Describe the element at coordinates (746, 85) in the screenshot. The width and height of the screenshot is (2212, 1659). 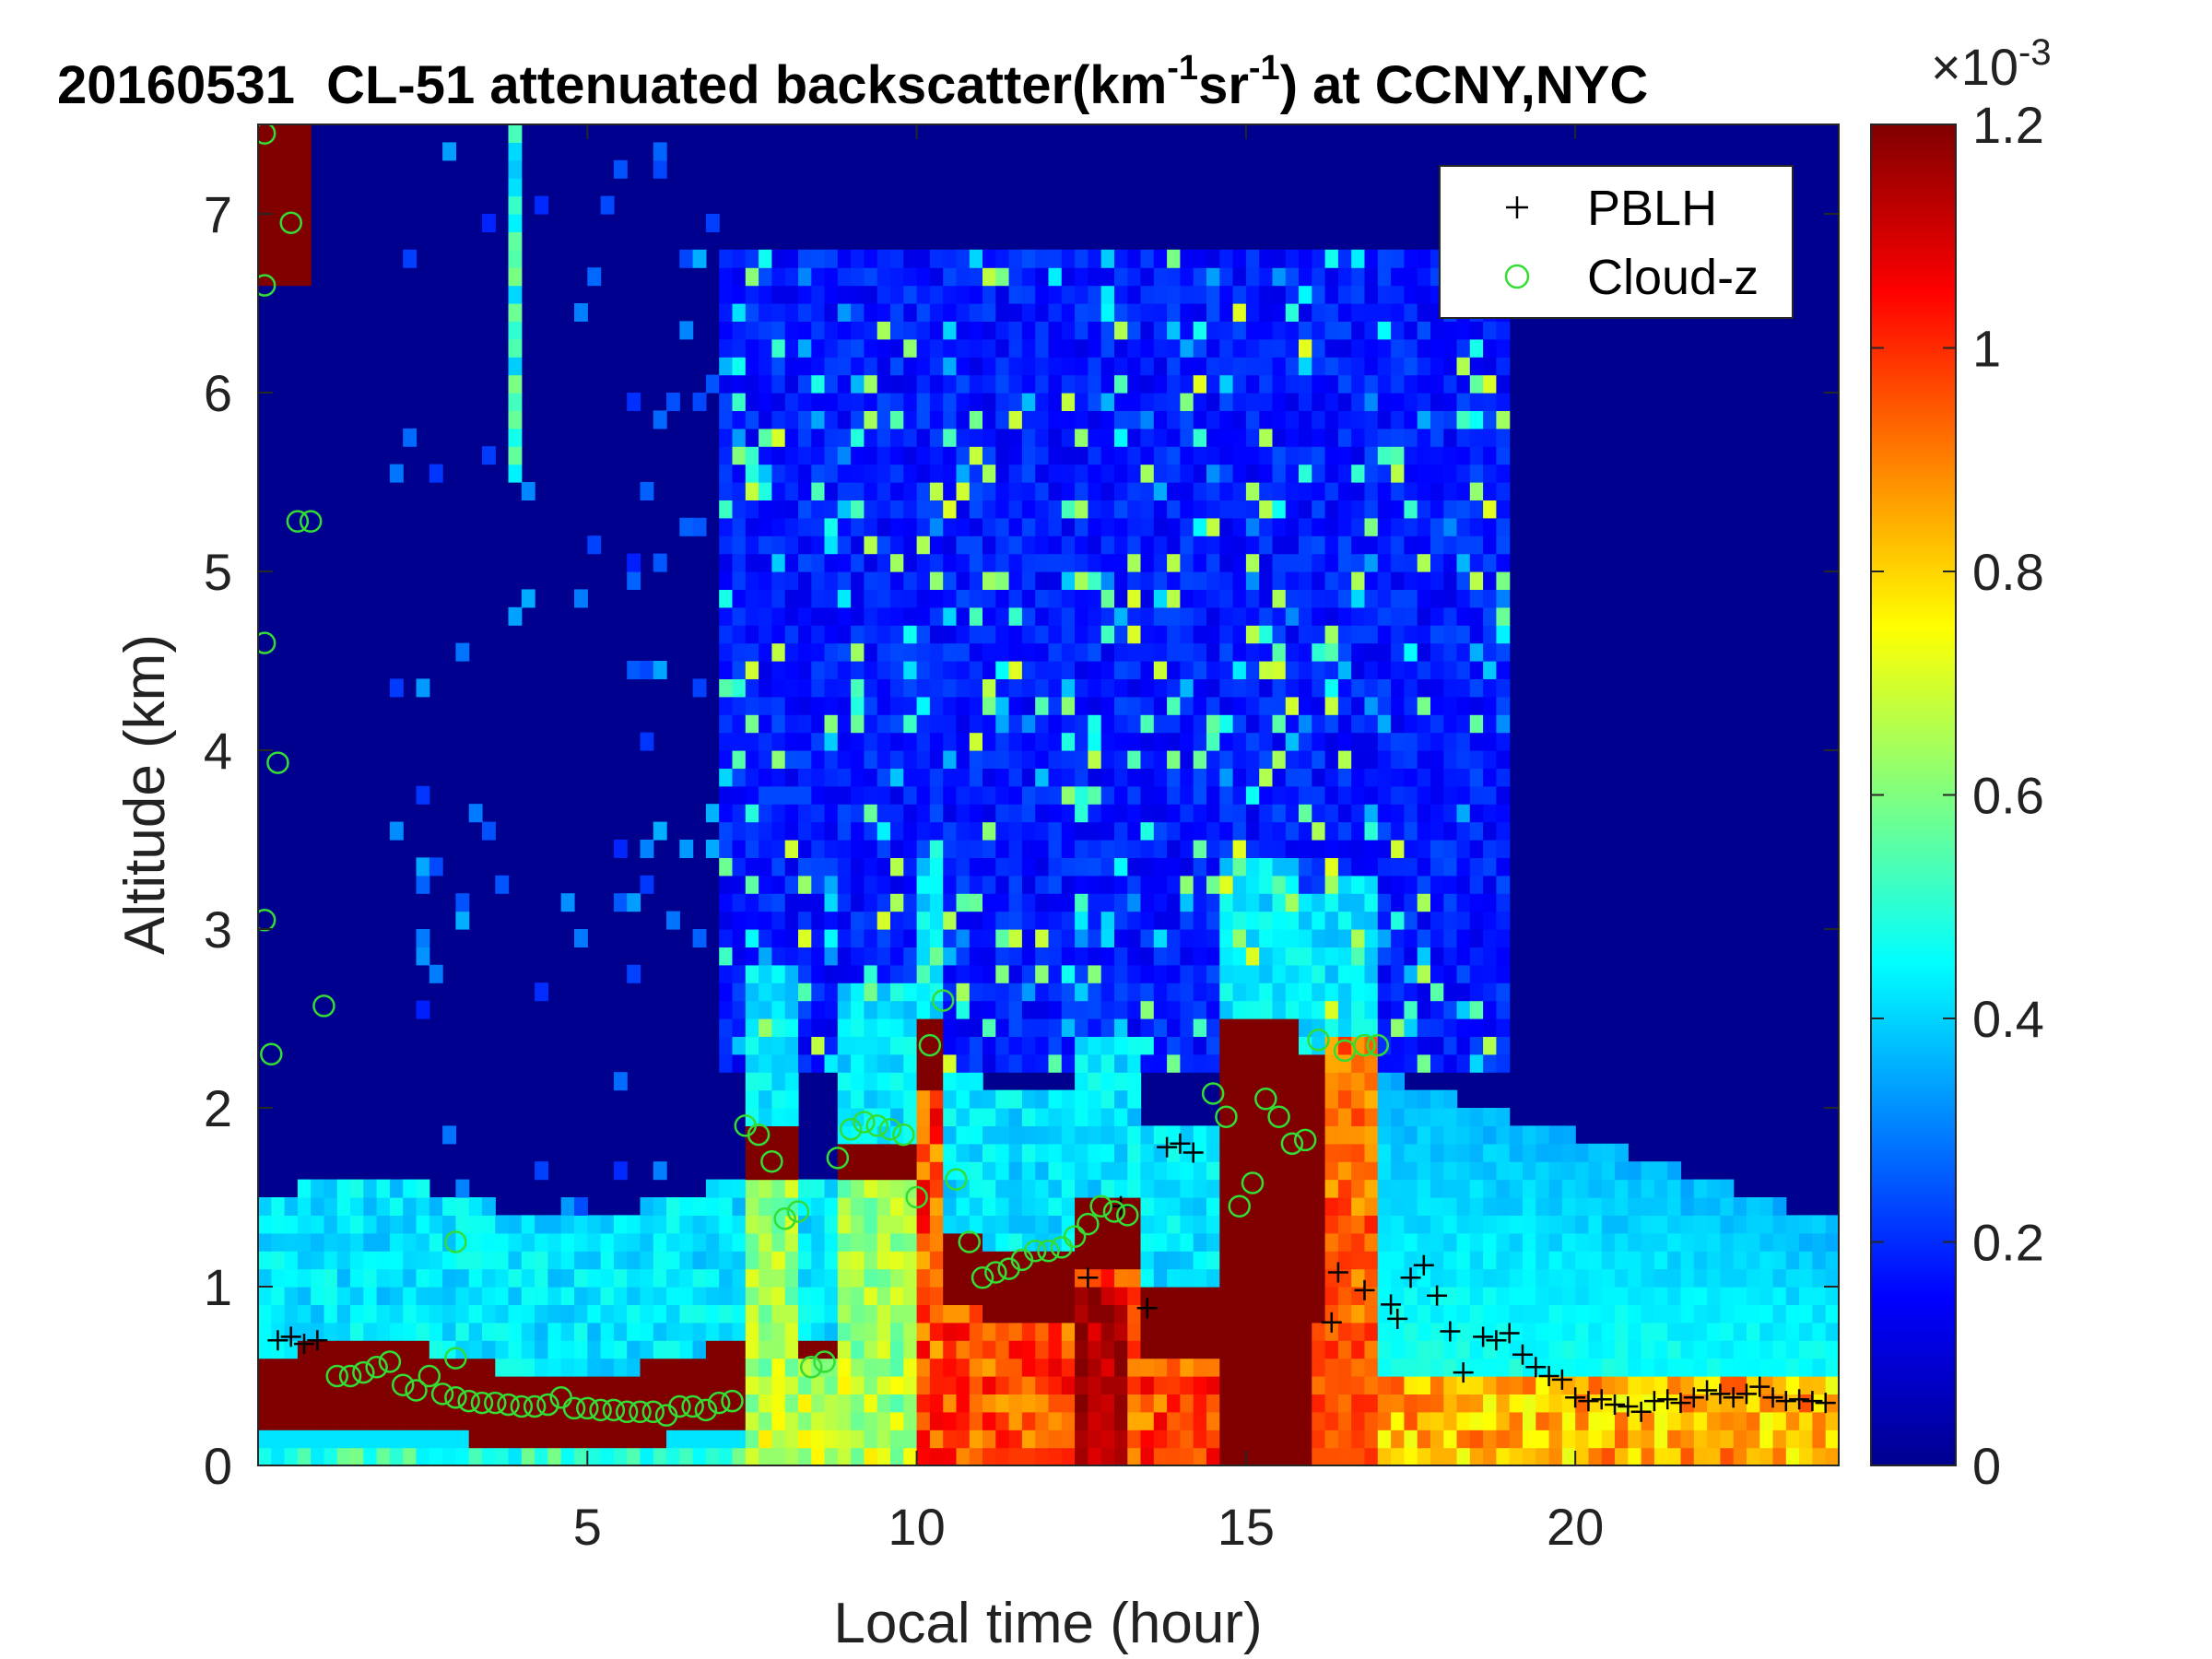
I see `title-prefix: CL-51 attenuated backscatter(km` at that location.